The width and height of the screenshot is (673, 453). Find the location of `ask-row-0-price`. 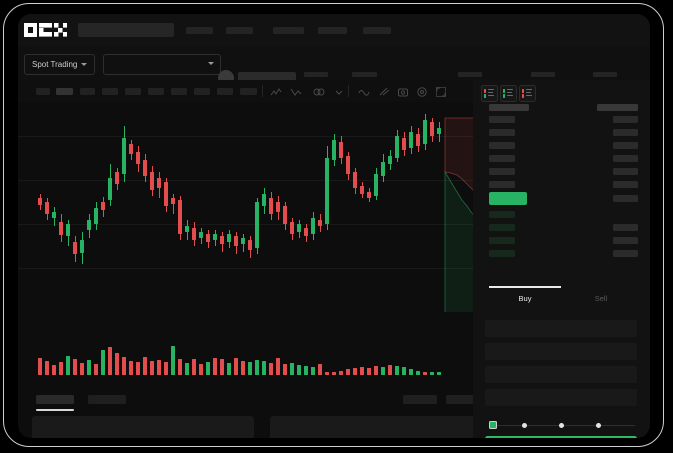

ask-row-0-price is located at coordinates (502, 119).